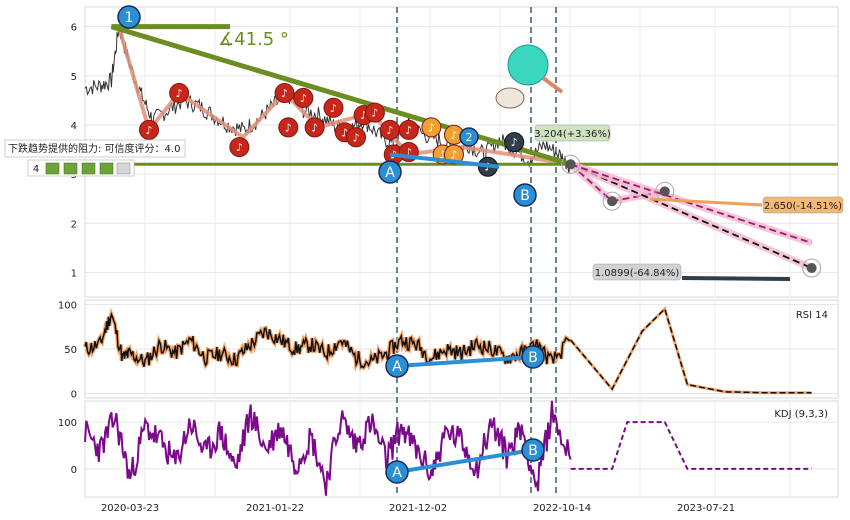 Image resolution: width=850 pixels, height=520 pixels. What do you see at coordinates (36, 169) in the screenshot?
I see `rating-number: 4` at bounding box center [36, 169].